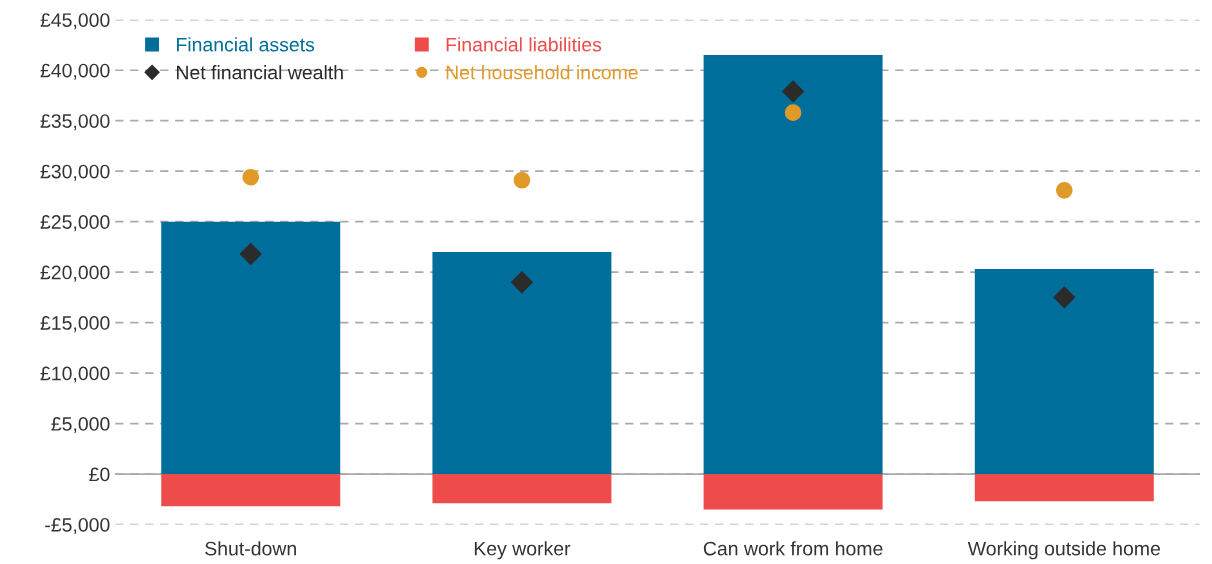 The image size is (1212, 564). Describe the element at coordinates (75, 172) in the screenshot. I see `y-tick-label: £30,000` at that location.